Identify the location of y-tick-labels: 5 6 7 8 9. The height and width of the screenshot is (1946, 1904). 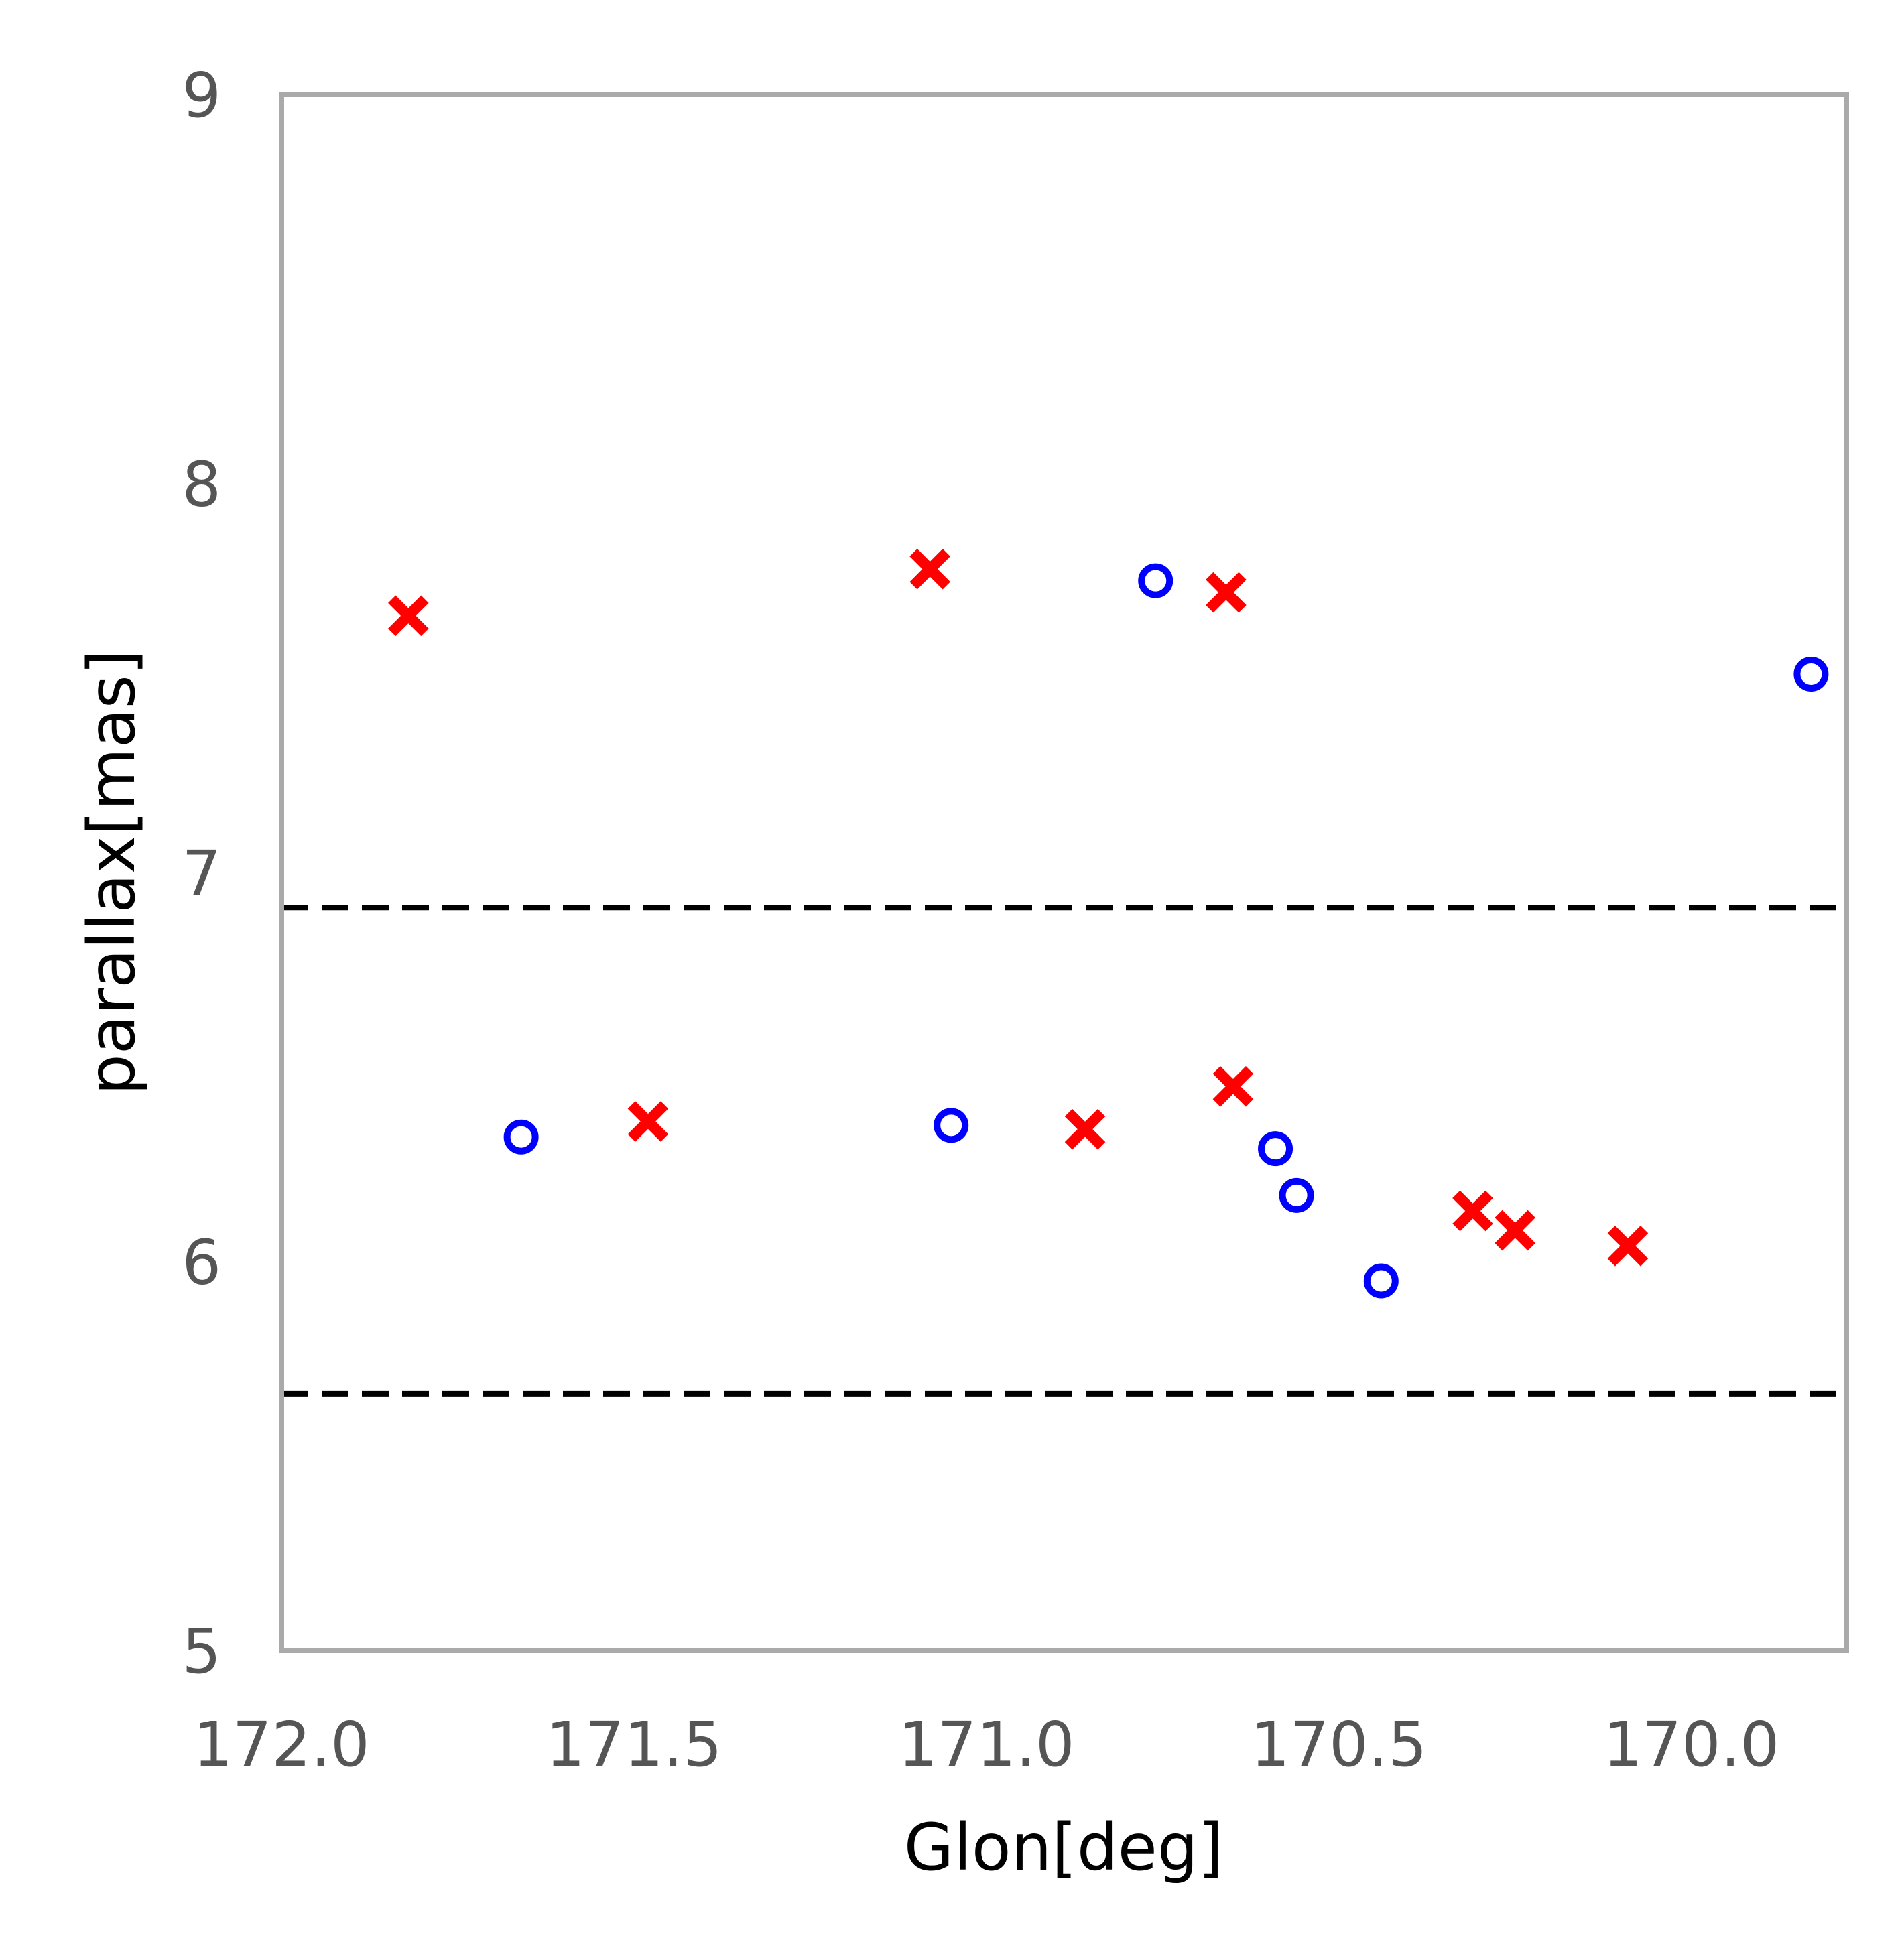
(202, 873).